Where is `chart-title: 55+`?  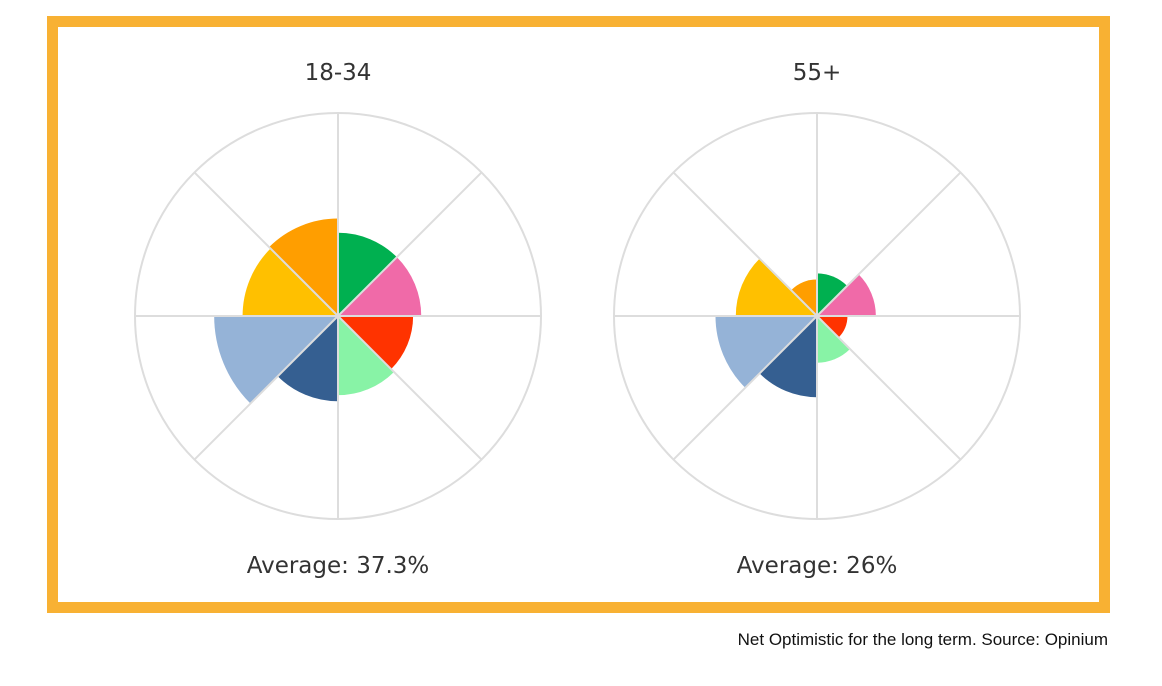 chart-title: 55+ is located at coordinates (817, 73).